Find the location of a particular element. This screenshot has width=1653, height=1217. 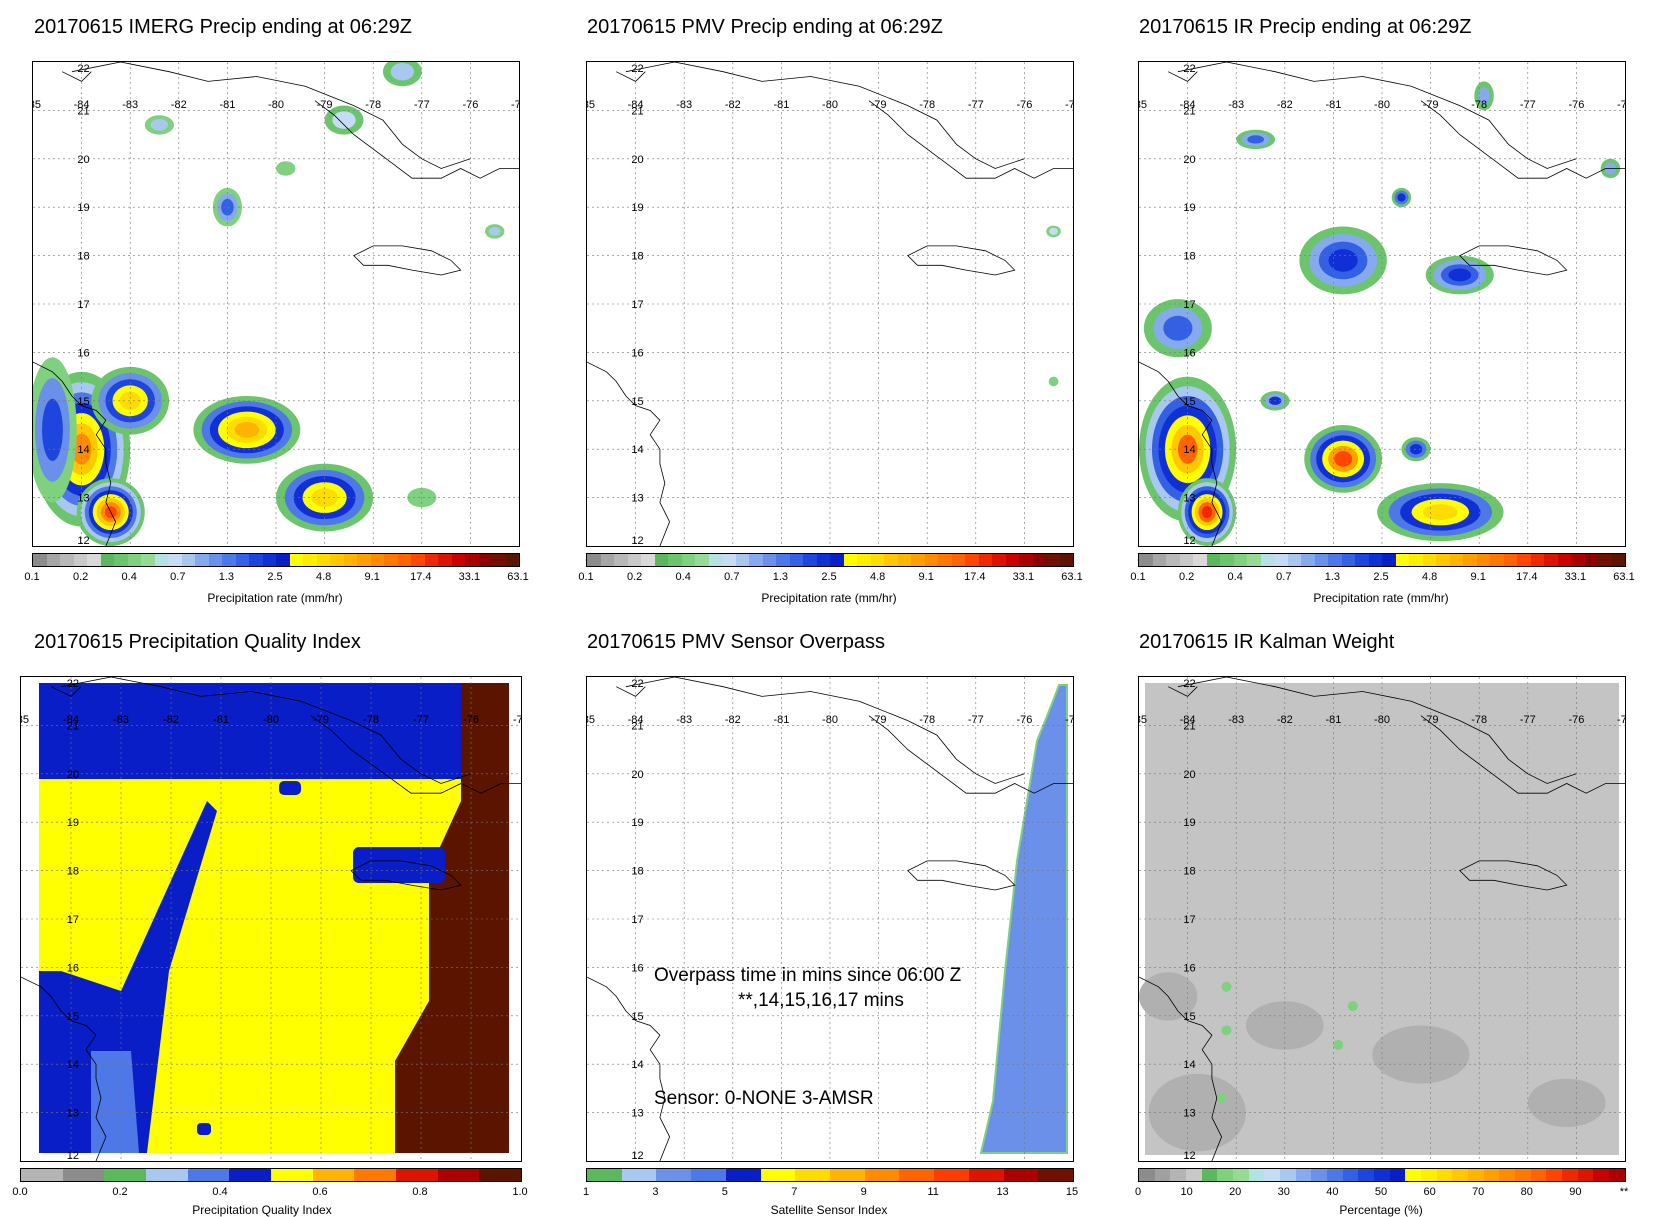

x-tick-label: -83 is located at coordinates (684, 720).